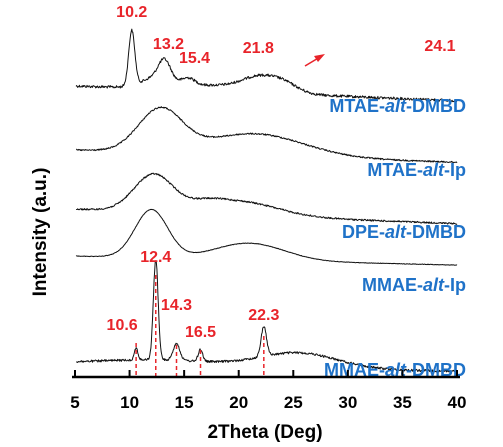 The width and height of the screenshot is (503, 447). What do you see at coordinates (200, 332) in the screenshot?
I see `peak-label: 16.5` at bounding box center [200, 332].